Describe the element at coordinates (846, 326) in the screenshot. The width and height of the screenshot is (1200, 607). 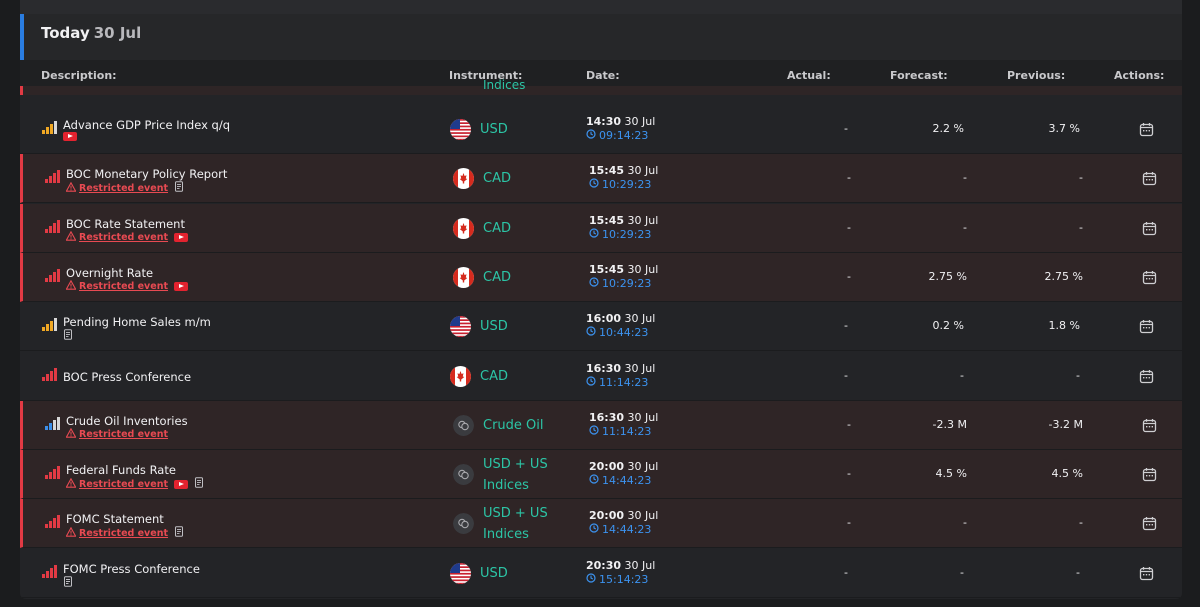
I see `actual-value: -` at that location.